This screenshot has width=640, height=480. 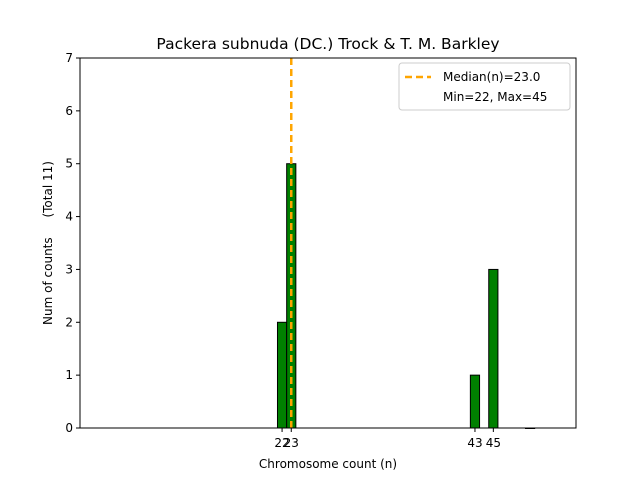 What do you see at coordinates (493, 443) in the screenshot?
I see `x-tick-label-45: 45` at bounding box center [493, 443].